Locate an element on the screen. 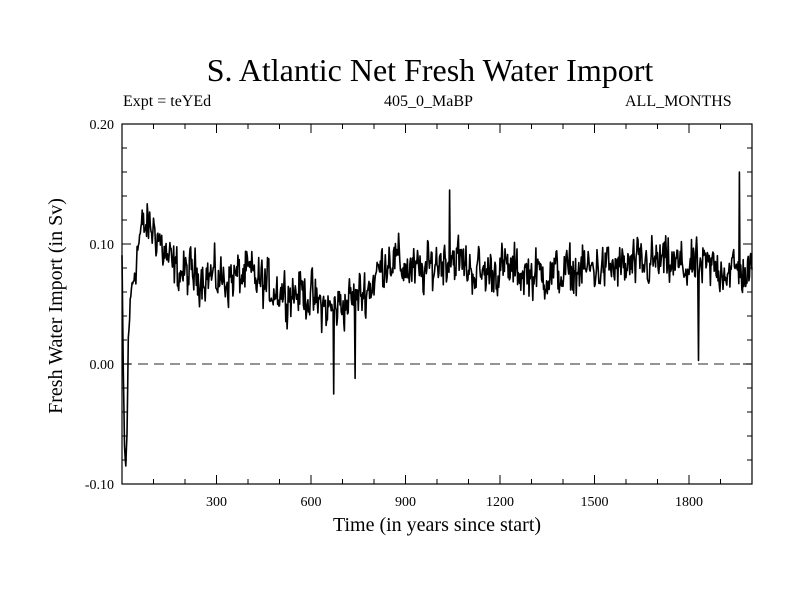  subtitle-months: ALL_MONTHS is located at coordinates (678, 101).